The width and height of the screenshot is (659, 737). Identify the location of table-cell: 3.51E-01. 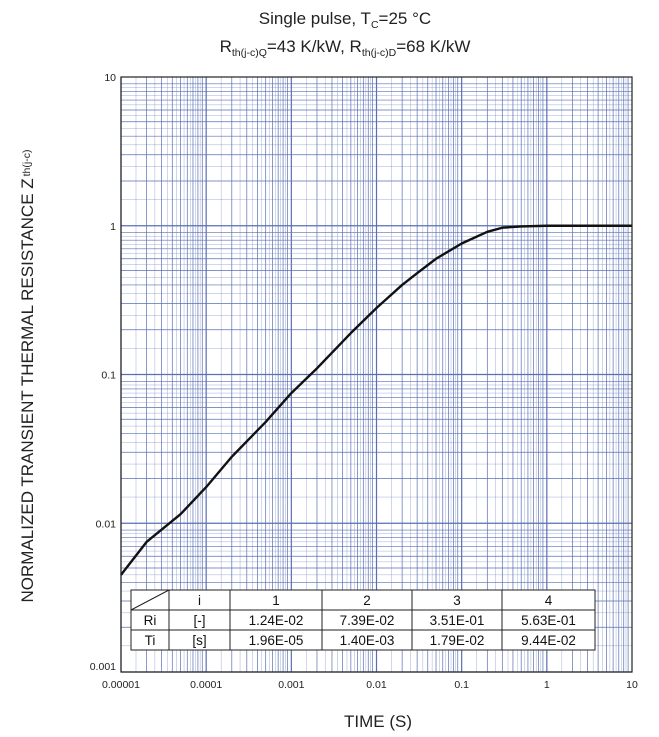
(457, 620).